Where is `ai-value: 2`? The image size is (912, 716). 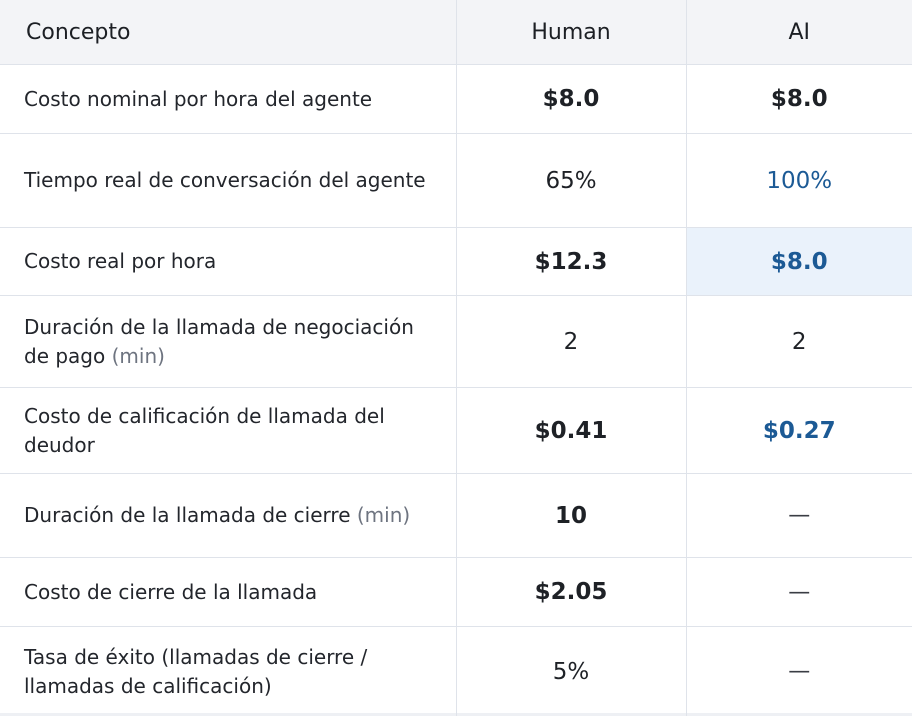 ai-value: 2 is located at coordinates (799, 342).